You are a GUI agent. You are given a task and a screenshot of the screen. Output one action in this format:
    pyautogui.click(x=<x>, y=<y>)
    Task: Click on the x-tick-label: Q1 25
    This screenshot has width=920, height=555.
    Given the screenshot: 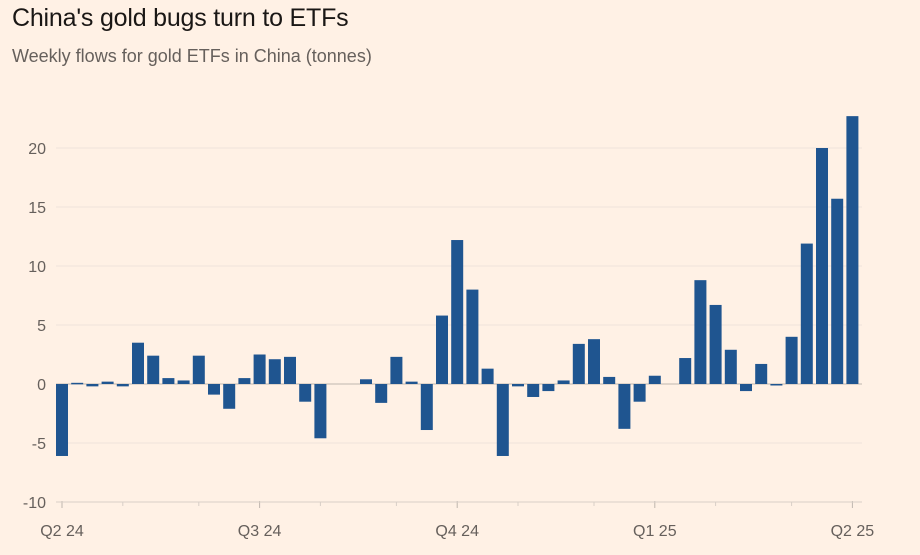 What is the action you would take?
    pyautogui.click(x=655, y=531)
    